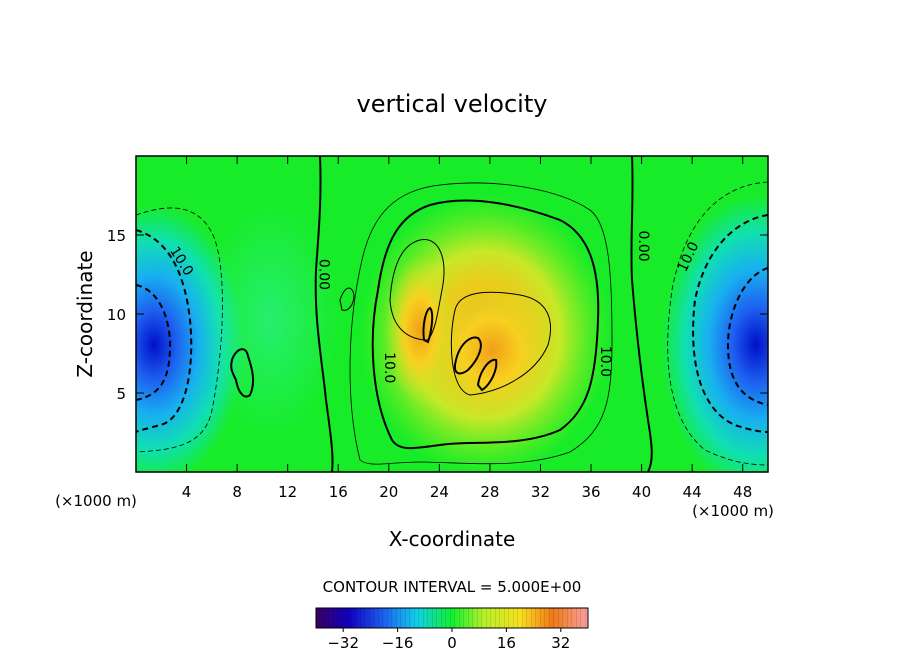 The height and width of the screenshot is (654, 904). Describe the element at coordinates (692, 492) in the screenshot. I see `x-tick-label: 44` at that location.